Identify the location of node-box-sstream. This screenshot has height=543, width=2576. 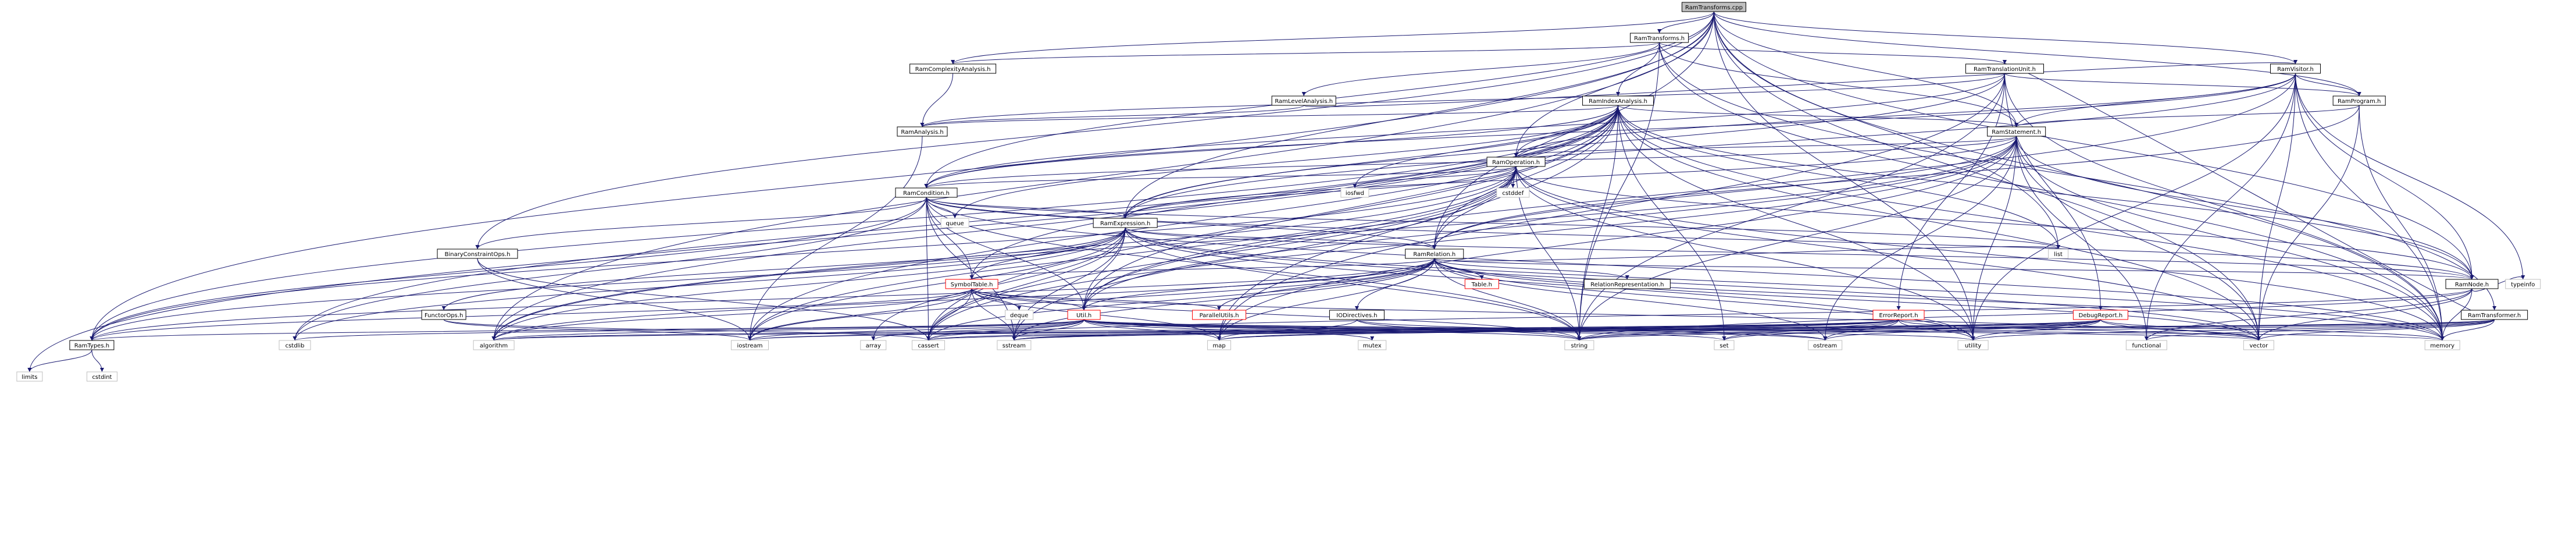
(1015, 345).